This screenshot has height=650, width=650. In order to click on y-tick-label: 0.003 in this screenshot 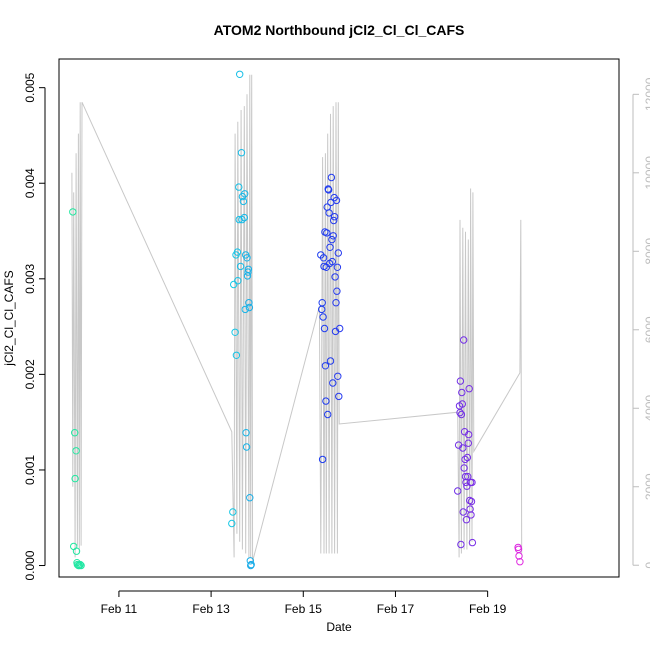, I will do `click(30, 278)`.